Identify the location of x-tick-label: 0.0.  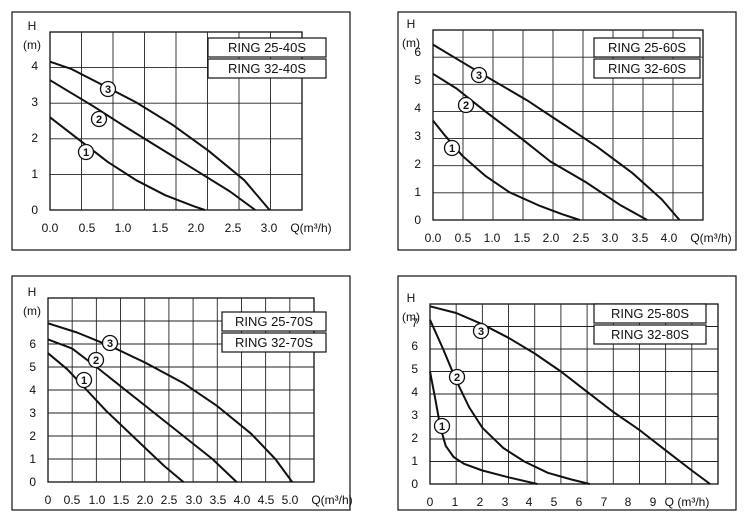
(433, 238).